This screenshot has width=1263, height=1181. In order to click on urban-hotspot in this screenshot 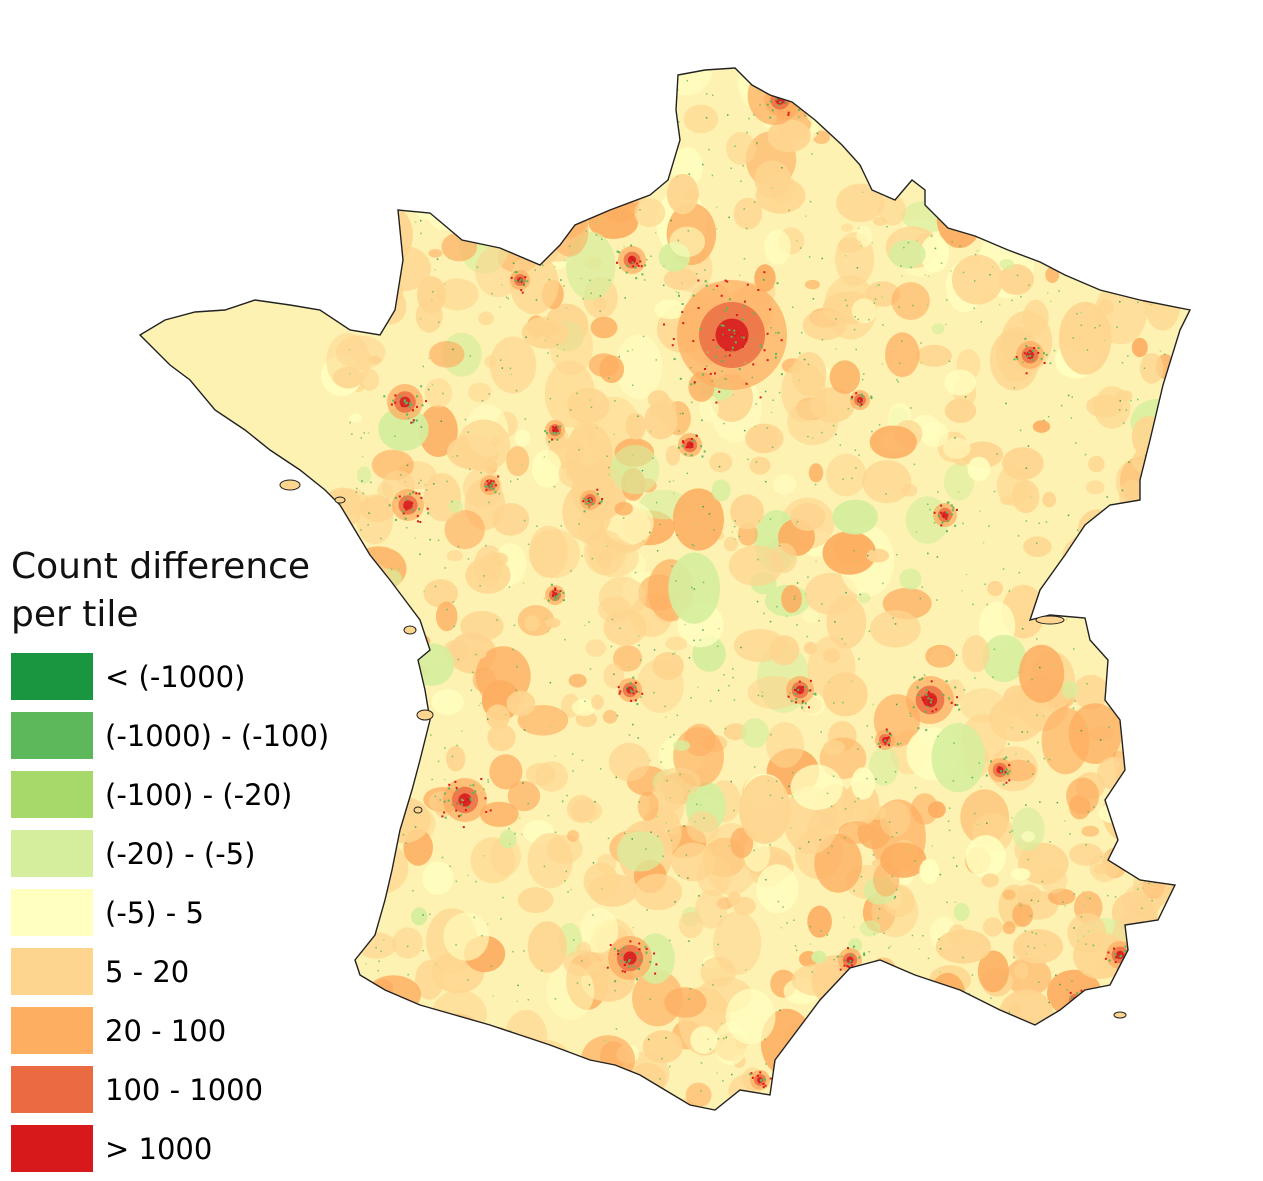, I will do `click(1075, 1000)`.